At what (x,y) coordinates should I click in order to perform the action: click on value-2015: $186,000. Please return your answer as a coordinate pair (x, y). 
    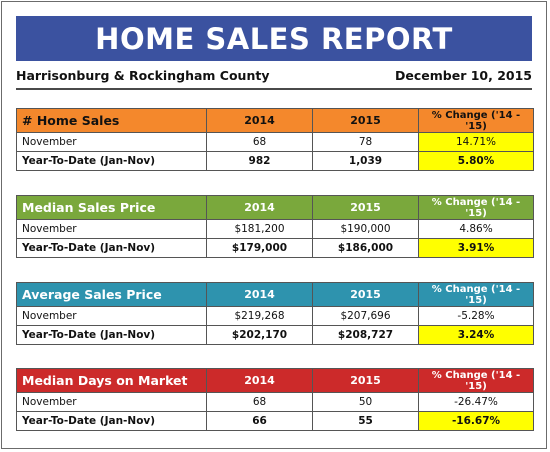
    Looking at the image, I should click on (365, 248).